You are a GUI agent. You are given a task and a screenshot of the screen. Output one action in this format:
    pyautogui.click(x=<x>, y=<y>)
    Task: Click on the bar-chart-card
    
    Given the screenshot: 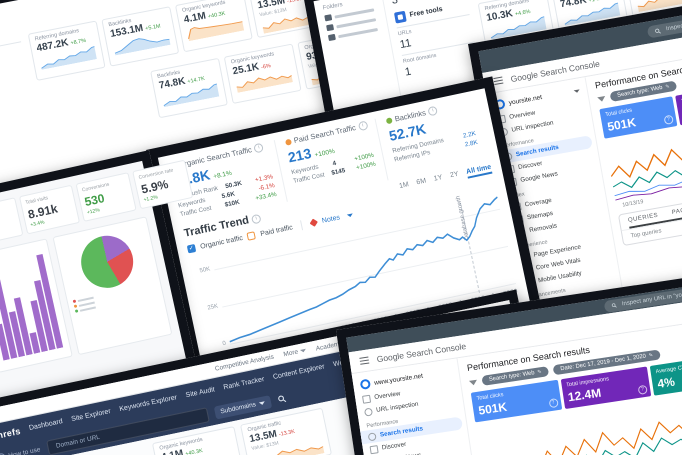 What is the action you would take?
    pyautogui.click(x=36, y=305)
    